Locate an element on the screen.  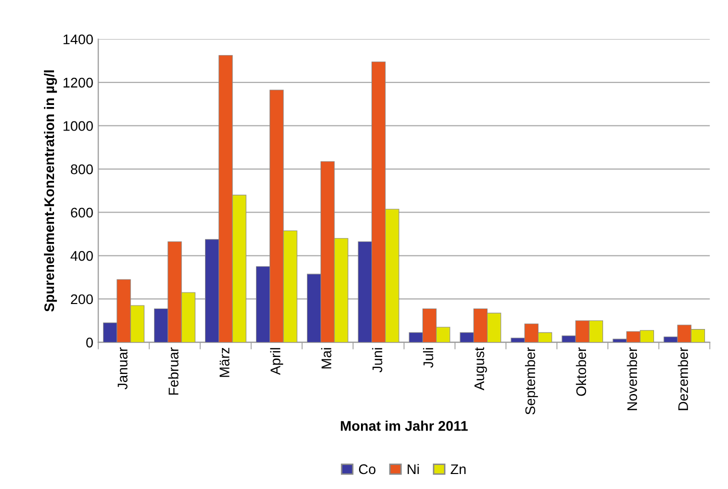
y-tick-label: 1400 is located at coordinates (78, 39).